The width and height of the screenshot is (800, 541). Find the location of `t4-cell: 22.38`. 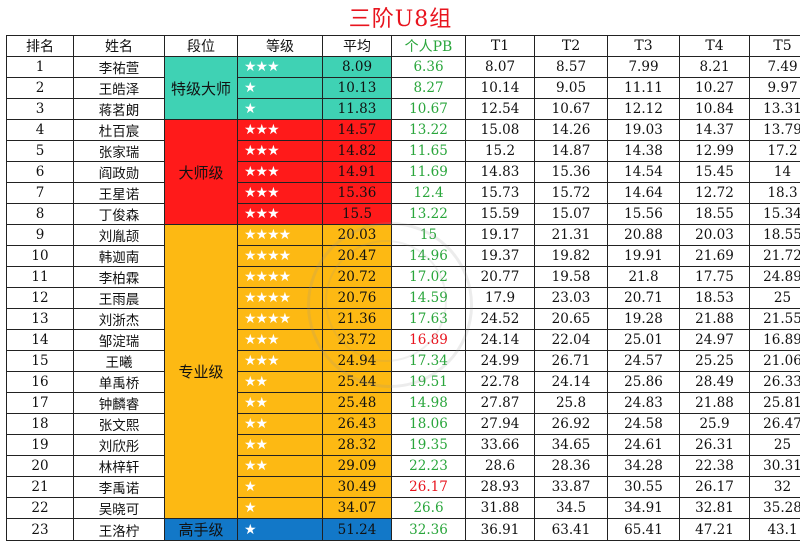

t4-cell: 22.38 is located at coordinates (715, 466).